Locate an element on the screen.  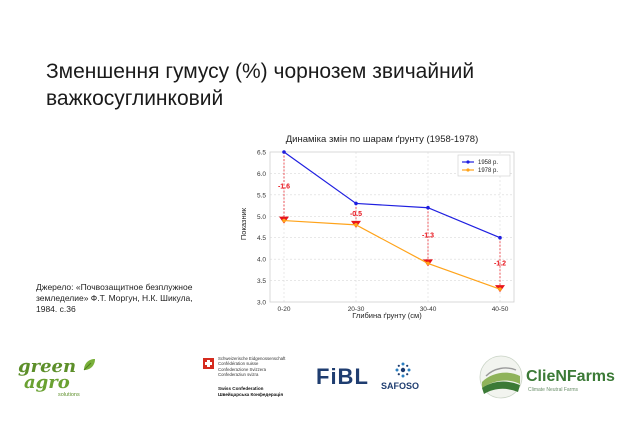
safoso-logo: SAFOSO is located at coordinates (403, 379).